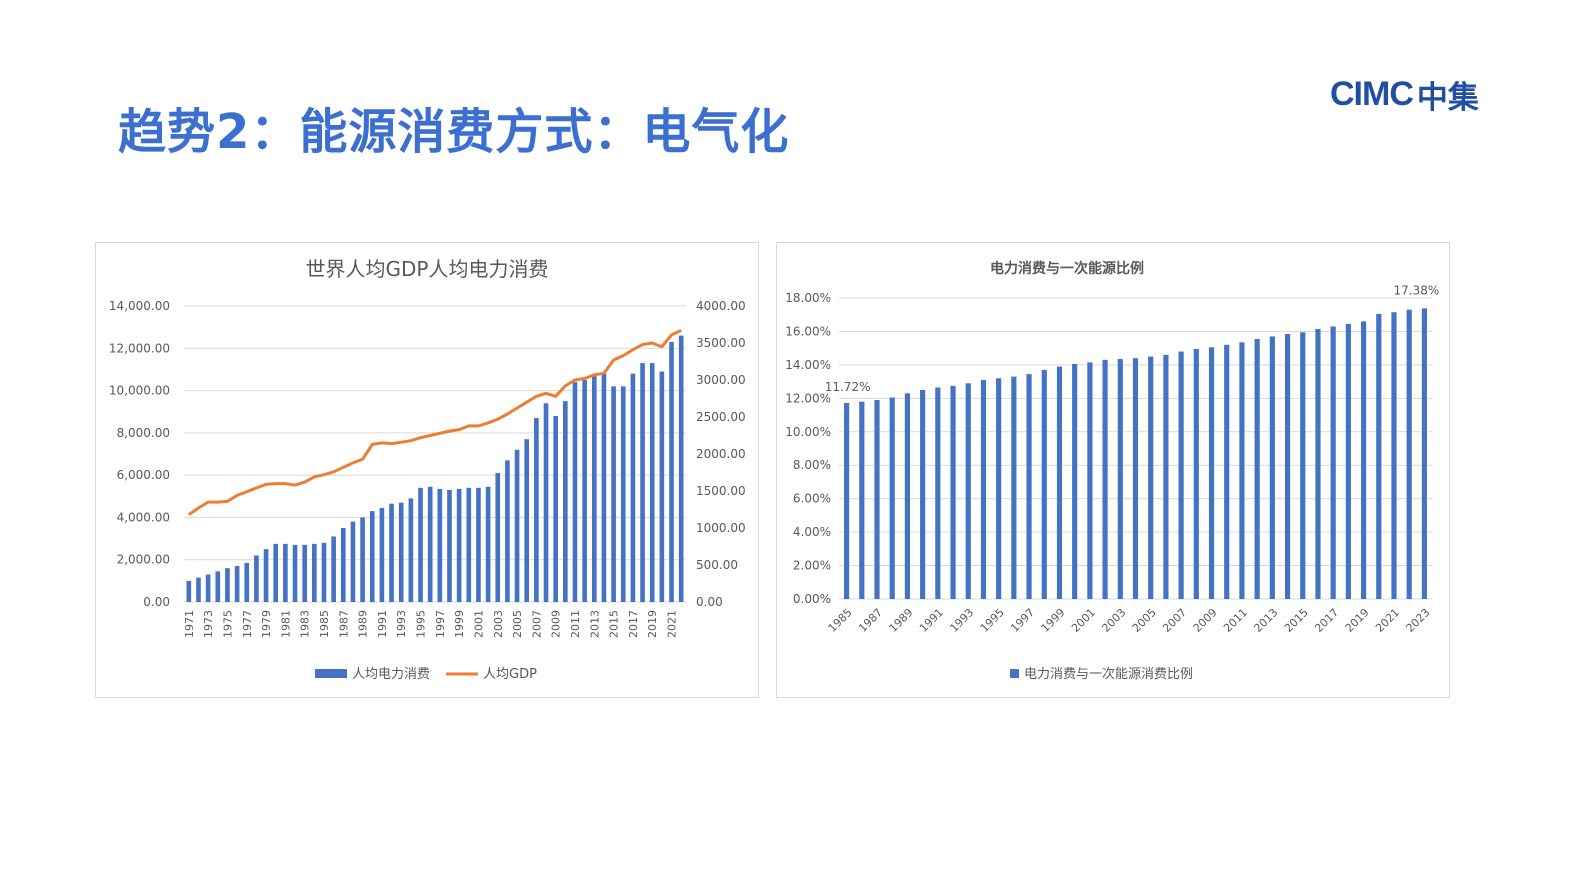 This screenshot has height=892, width=1587. Describe the element at coordinates (208, 624) in the screenshot. I see `x-tick-label: 1973` at that location.